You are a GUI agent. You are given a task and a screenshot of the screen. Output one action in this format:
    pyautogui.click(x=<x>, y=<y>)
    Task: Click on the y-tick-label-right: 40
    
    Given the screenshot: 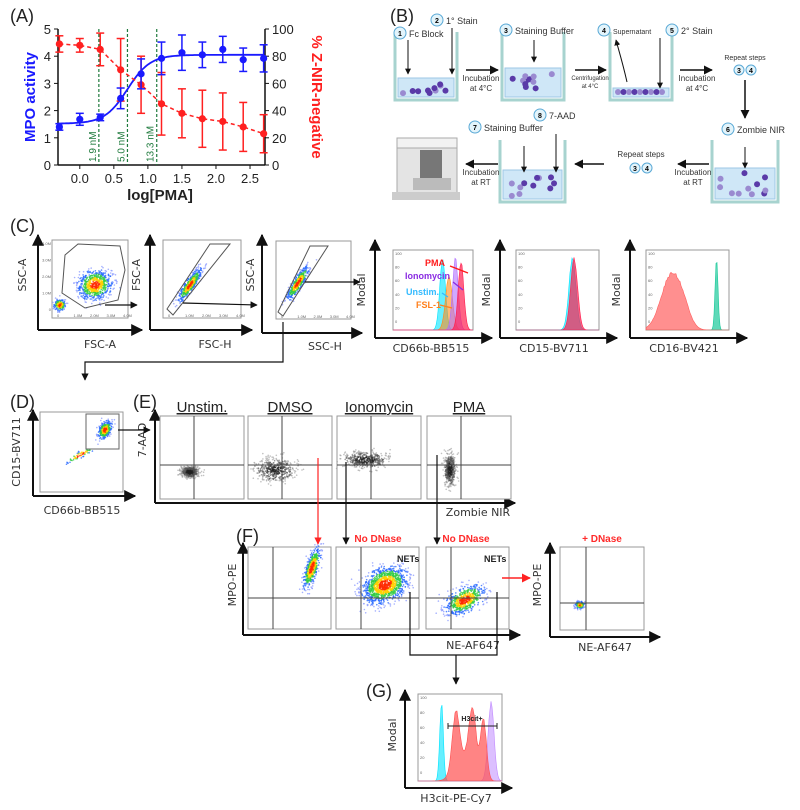 What is the action you would take?
    pyautogui.click(x=279, y=111)
    